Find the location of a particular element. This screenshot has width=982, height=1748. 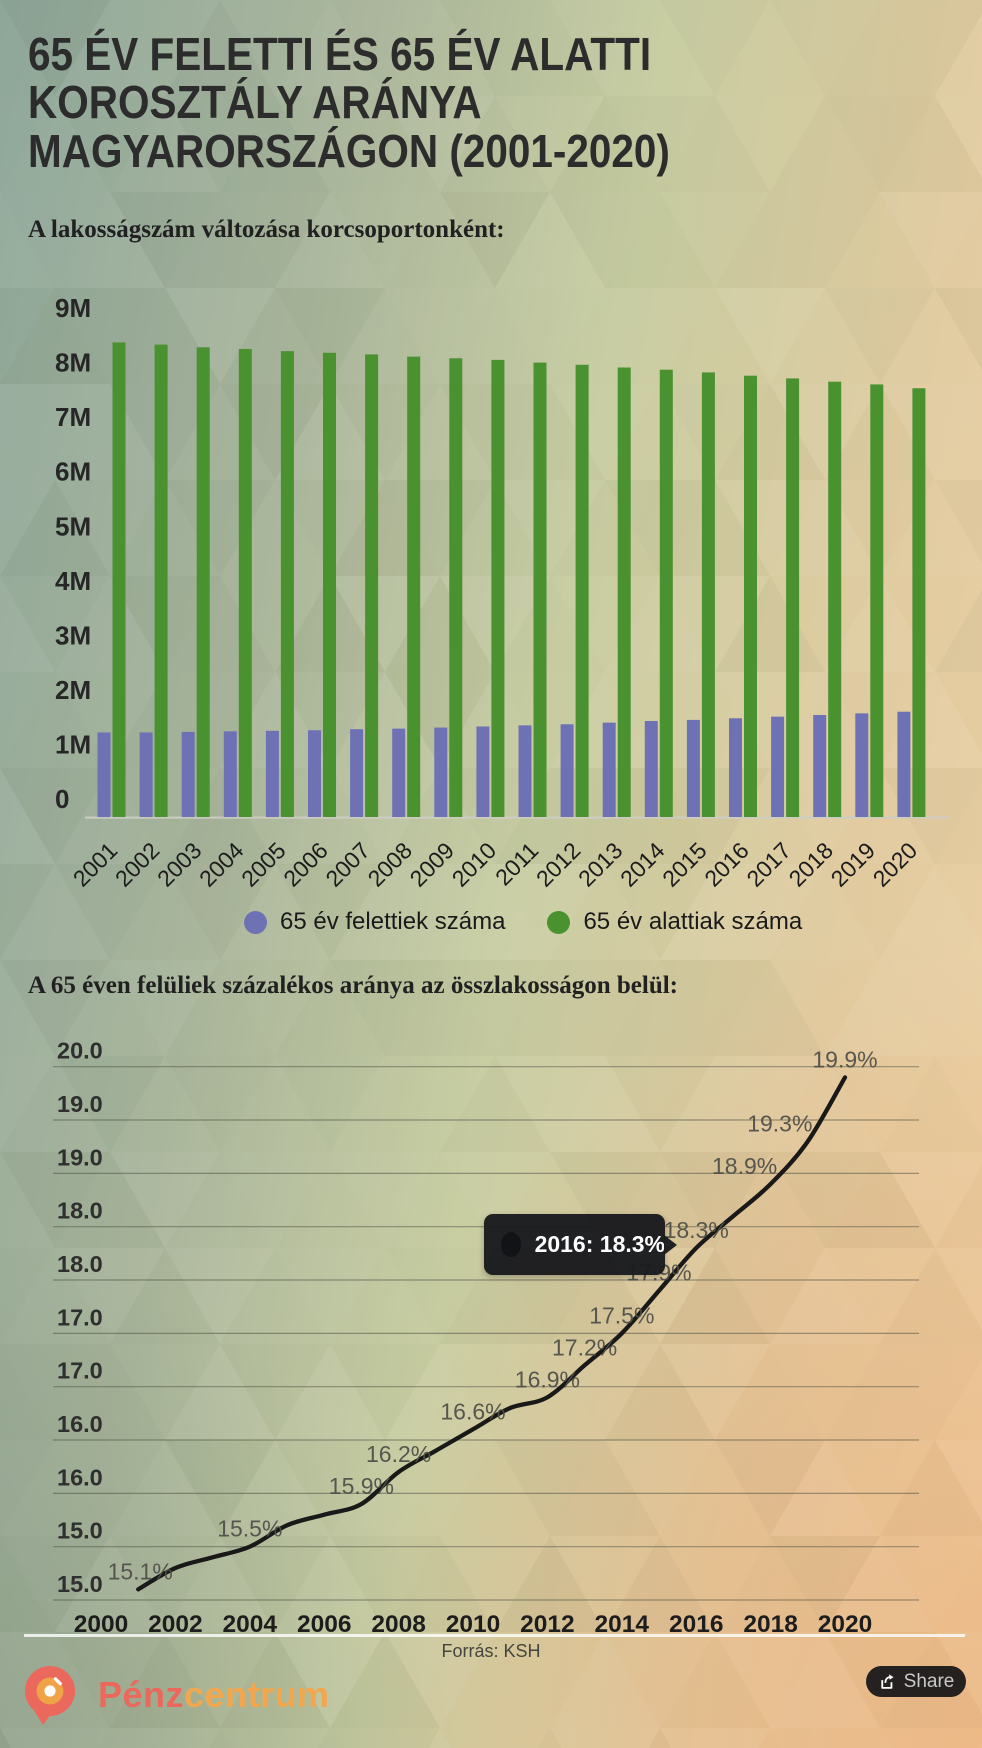

bar-over65-2003 is located at coordinates (188, 774).